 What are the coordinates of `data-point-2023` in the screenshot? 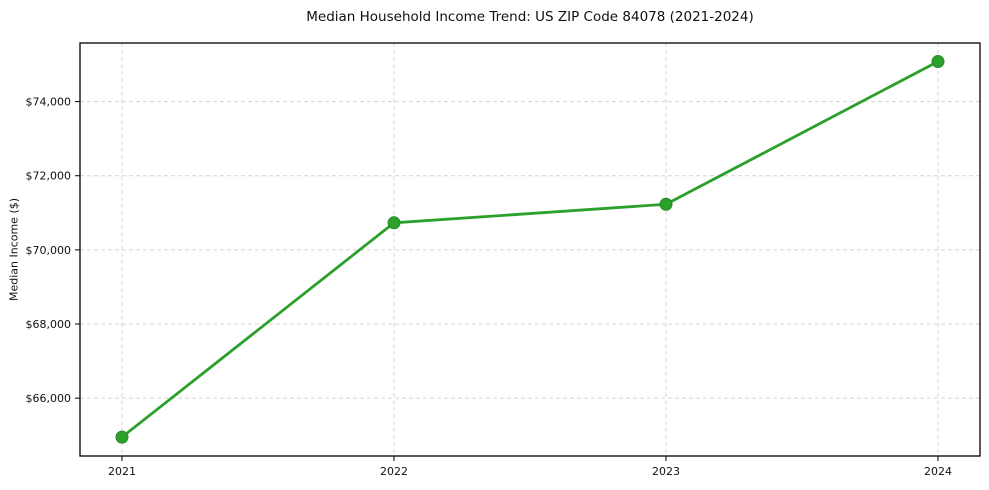 It's located at (666, 204).